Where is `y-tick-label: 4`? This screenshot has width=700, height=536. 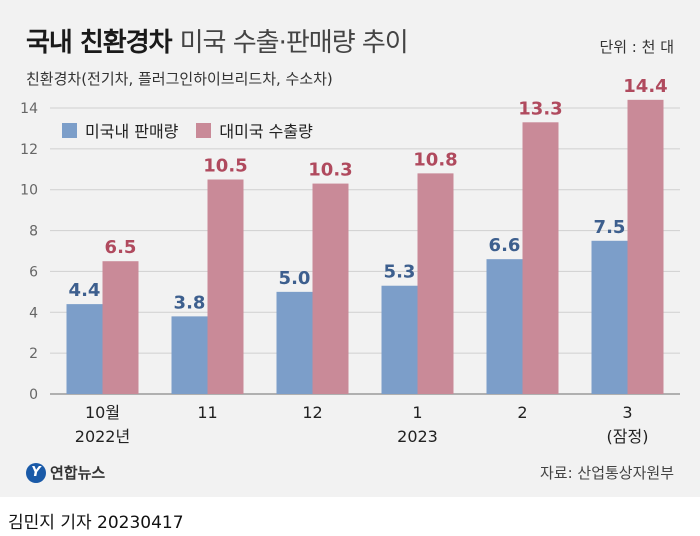 y-tick-label: 4 is located at coordinates (33, 313).